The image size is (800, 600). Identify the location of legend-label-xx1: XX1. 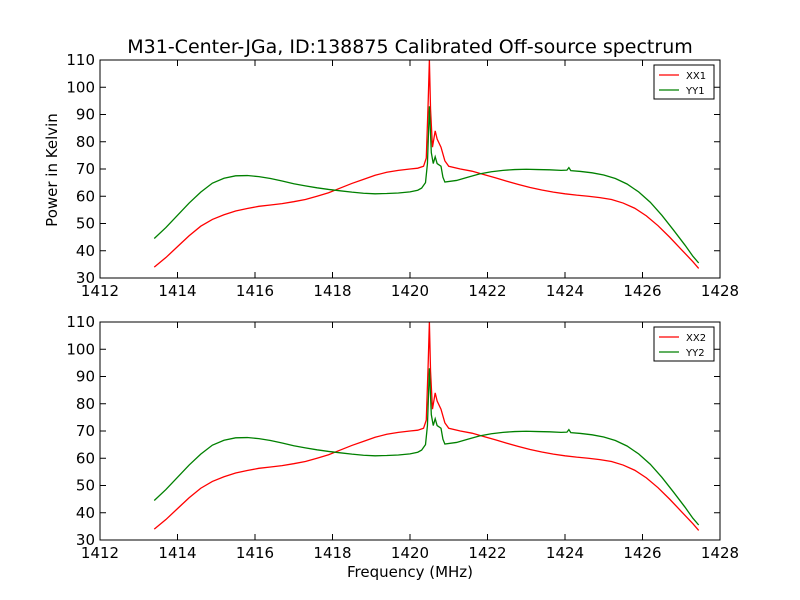
(696, 76).